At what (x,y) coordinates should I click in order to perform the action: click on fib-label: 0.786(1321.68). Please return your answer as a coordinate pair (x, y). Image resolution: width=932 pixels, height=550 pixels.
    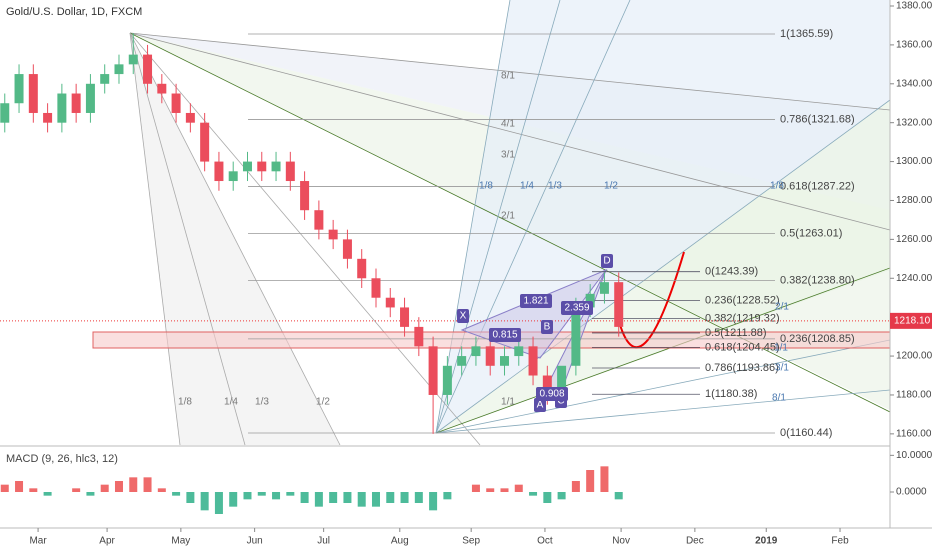
    Looking at the image, I should click on (817, 119).